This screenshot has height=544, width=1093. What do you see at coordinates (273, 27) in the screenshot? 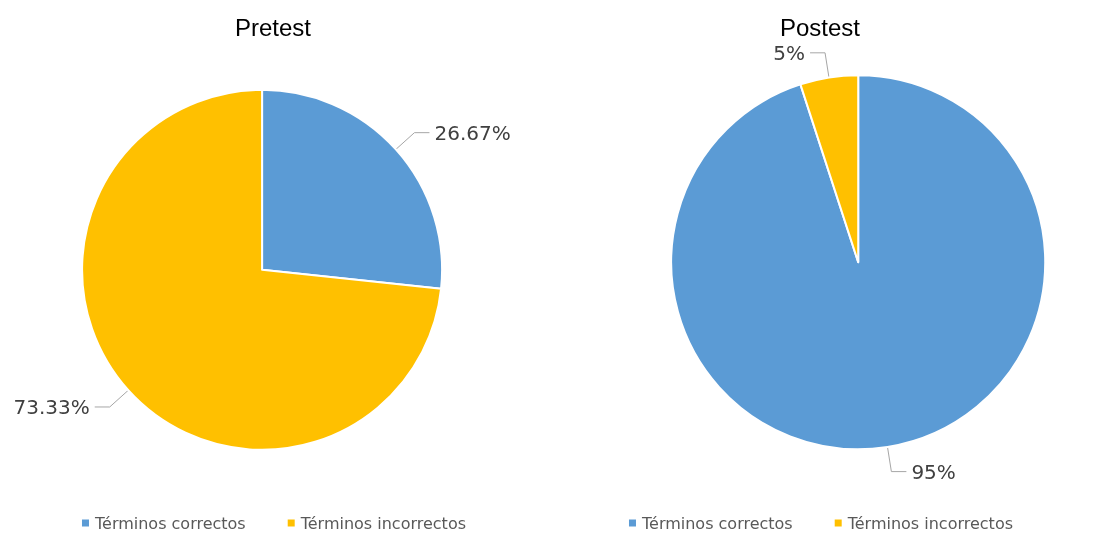
I see `chart-title: Pretest` at bounding box center [273, 27].